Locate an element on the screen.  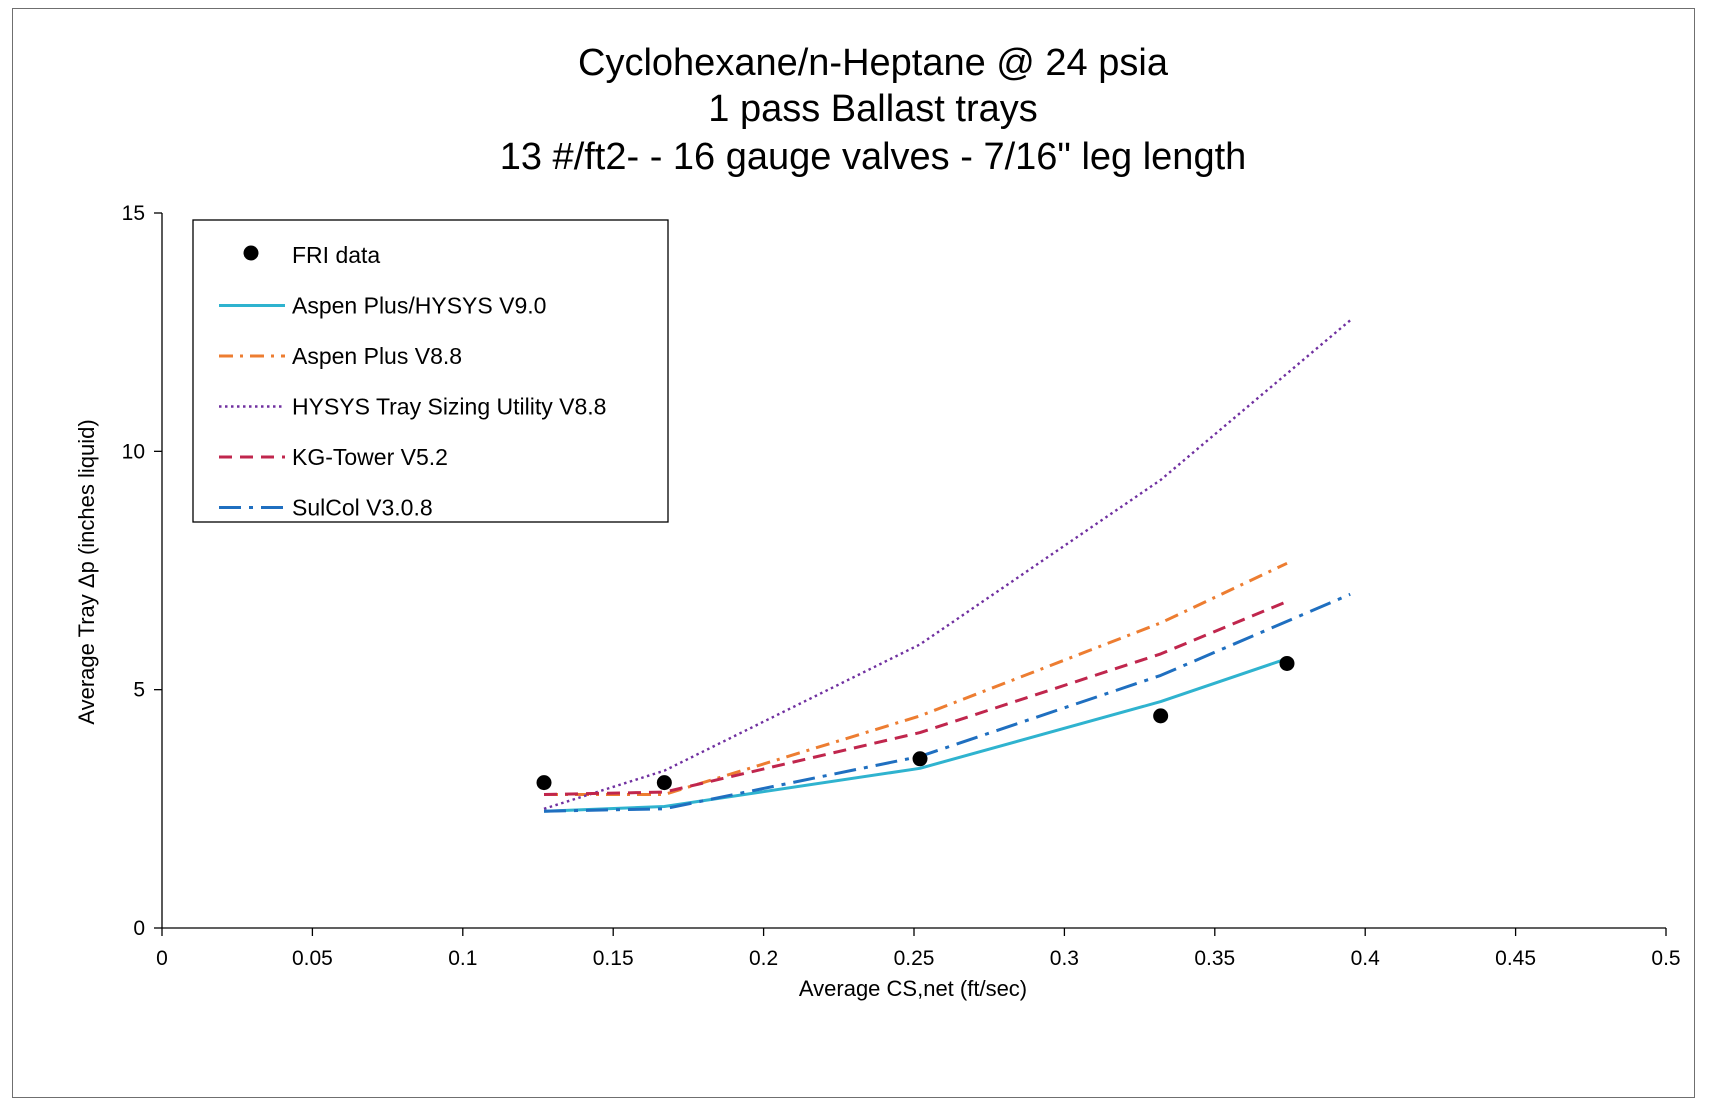
legend-marker-fri-data is located at coordinates (251, 253).